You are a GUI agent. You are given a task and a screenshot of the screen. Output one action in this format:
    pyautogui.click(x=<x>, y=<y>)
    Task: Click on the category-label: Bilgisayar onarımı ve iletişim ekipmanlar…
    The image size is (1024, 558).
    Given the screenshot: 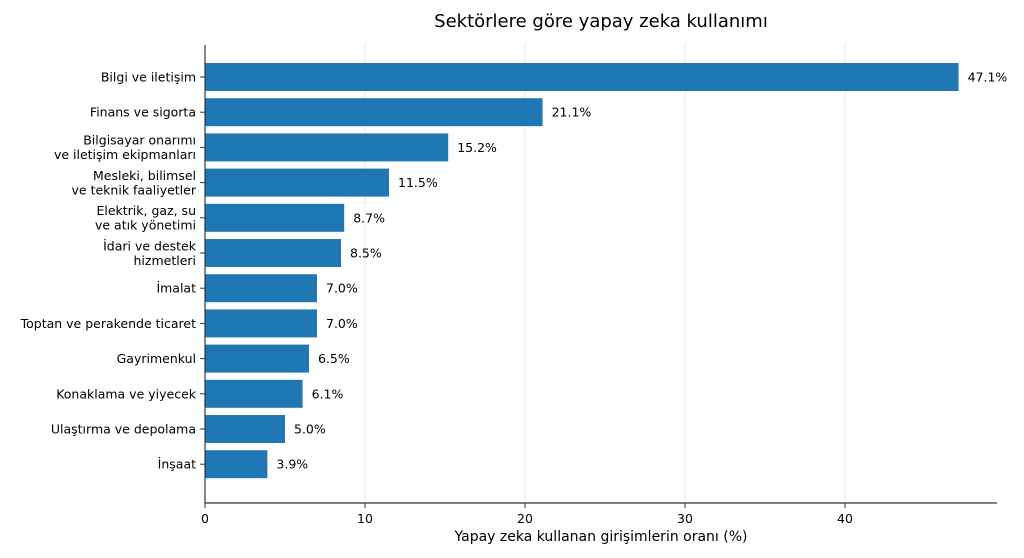 What is the action you would take?
    pyautogui.click(x=125, y=148)
    